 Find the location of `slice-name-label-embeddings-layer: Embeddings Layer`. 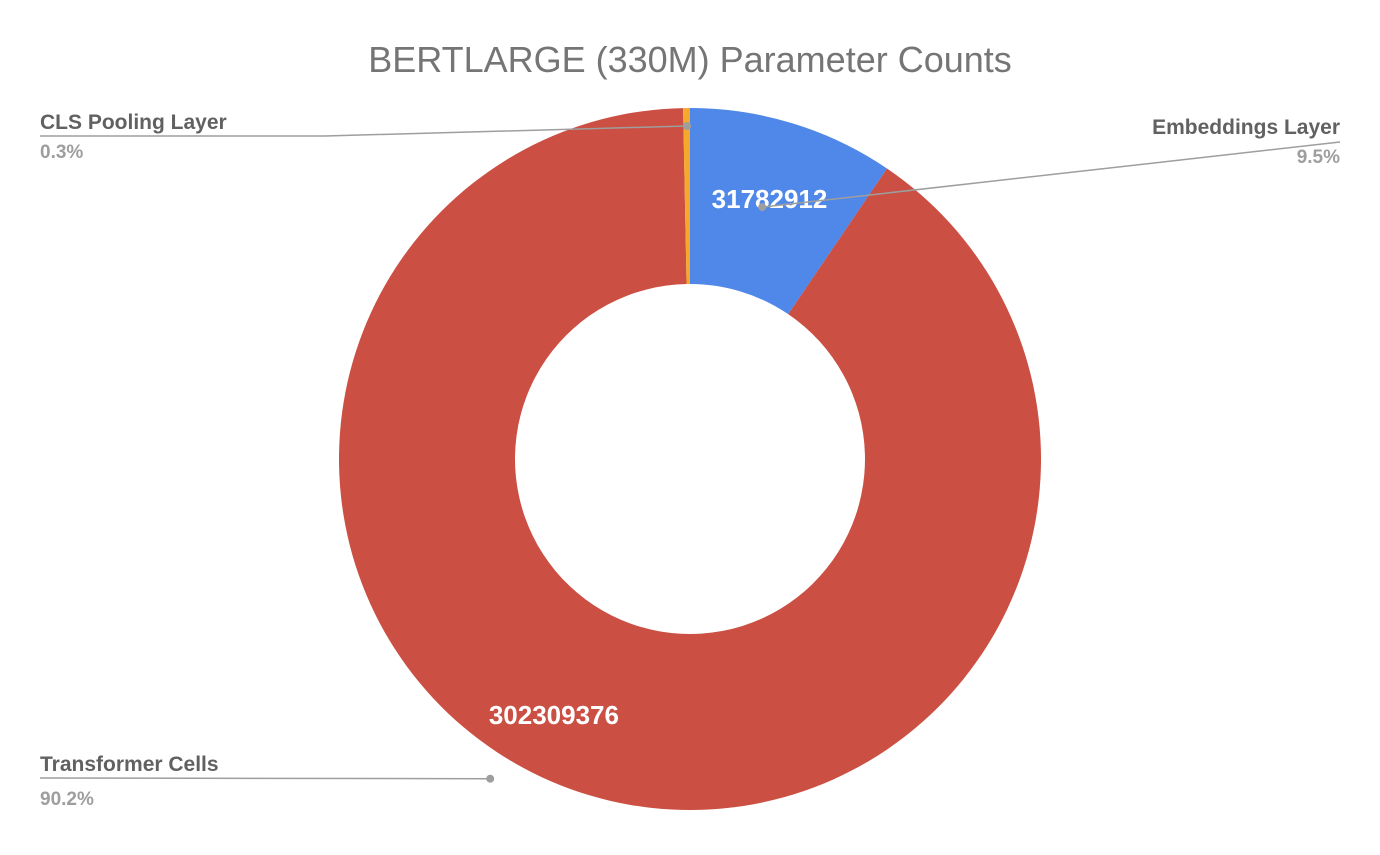

slice-name-label-embeddings-layer: Embeddings Layer is located at coordinates (1246, 127).